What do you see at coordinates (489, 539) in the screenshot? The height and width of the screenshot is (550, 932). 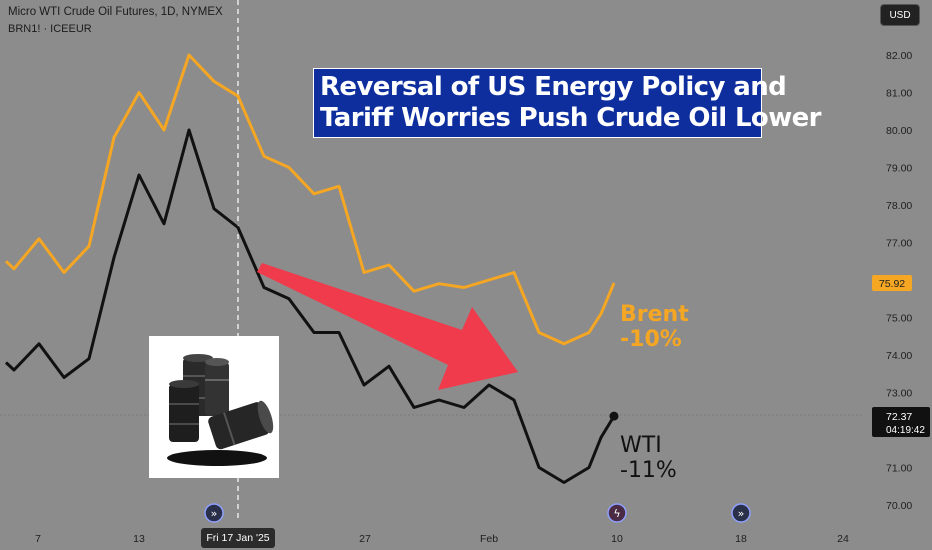 I see `x-tick-label: Feb` at bounding box center [489, 539].